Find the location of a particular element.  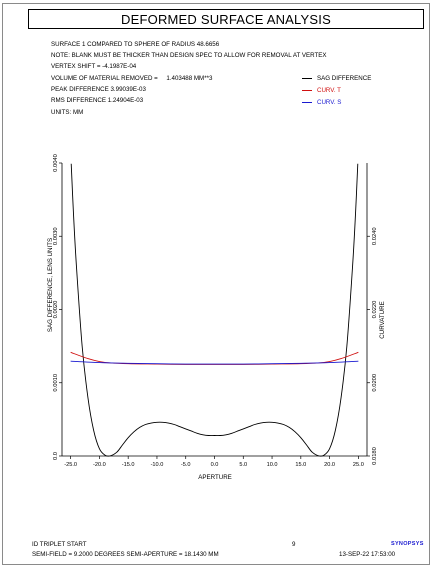

y2-tick-label: 0.0200 is located at coordinates (375, 383).